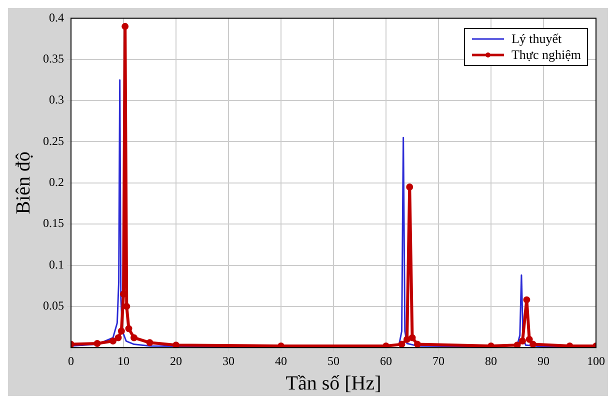  I want to click on x-tick-label: 70, so click(438, 361).